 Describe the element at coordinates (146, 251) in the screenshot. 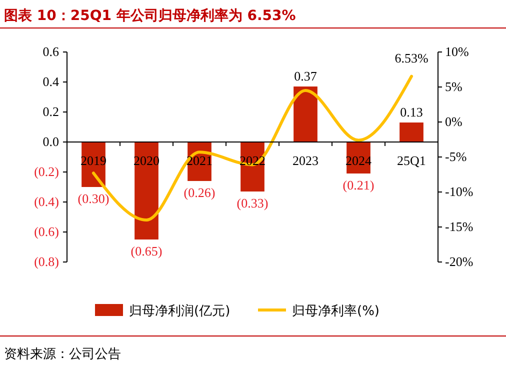

I see `data-label: (0.65)` at that location.